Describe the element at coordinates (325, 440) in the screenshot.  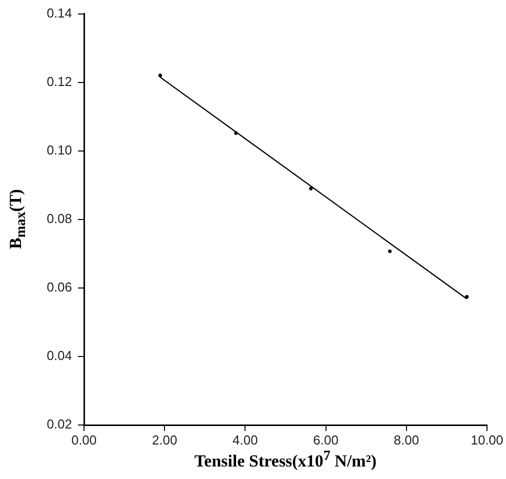
I see `x-tick-label: 6.00` at that location.